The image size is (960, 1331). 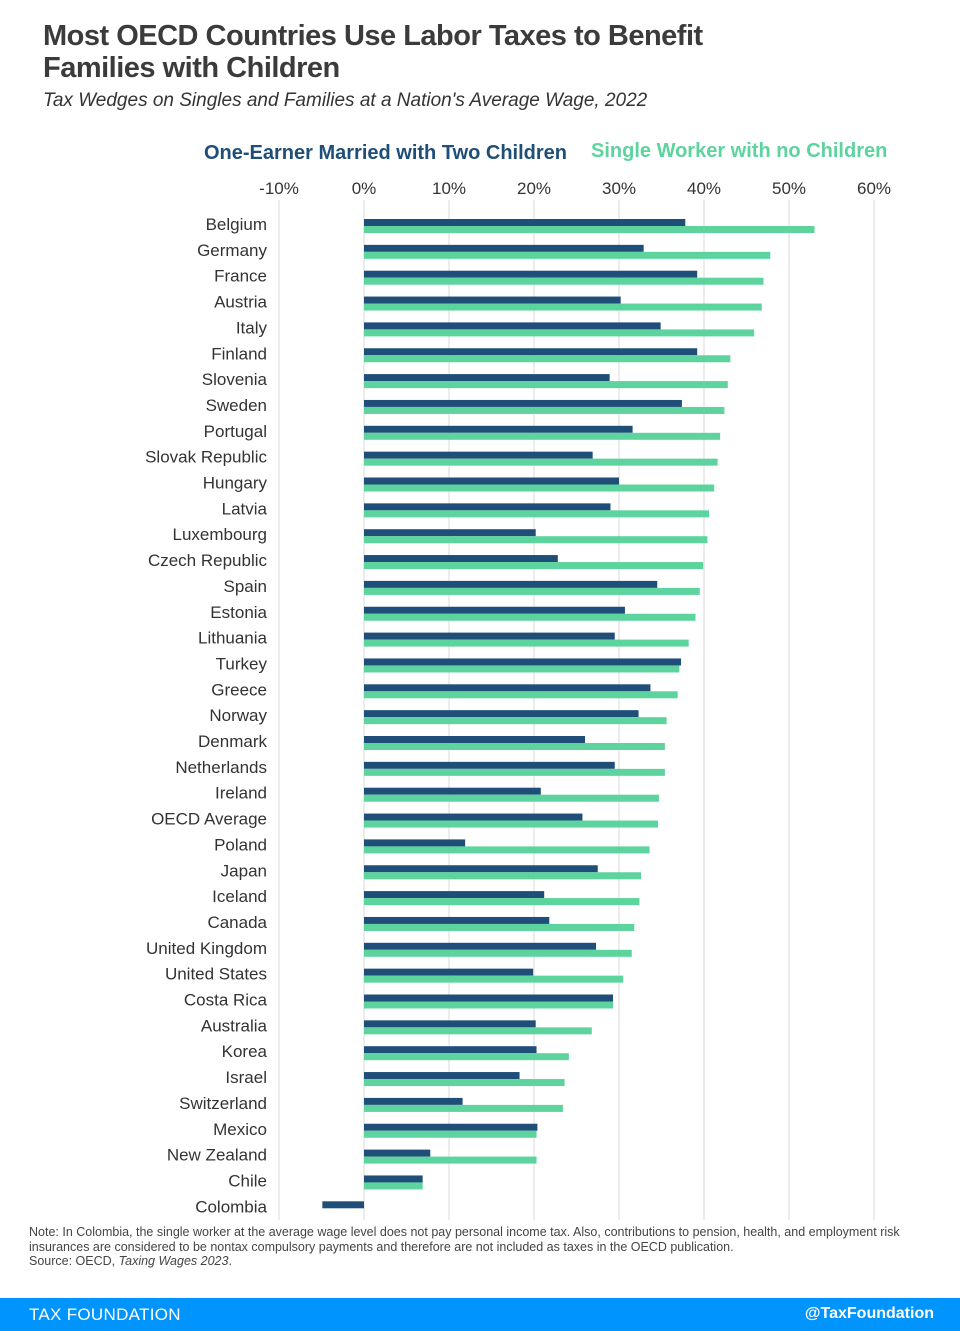 What do you see at coordinates (238, 715) in the screenshot?
I see `category-label: Norway` at bounding box center [238, 715].